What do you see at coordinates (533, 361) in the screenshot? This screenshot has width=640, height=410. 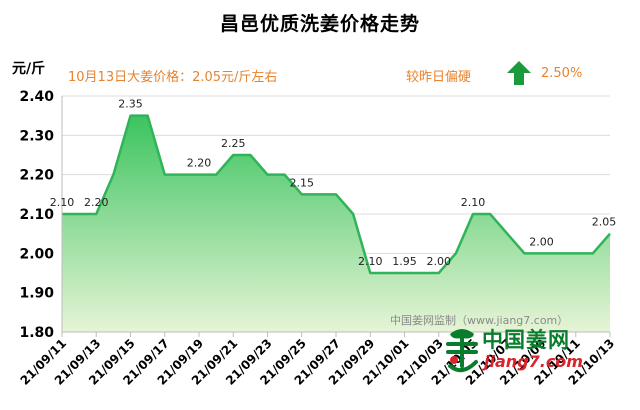 I see `logo-url: jiang7.com` at bounding box center [533, 361].